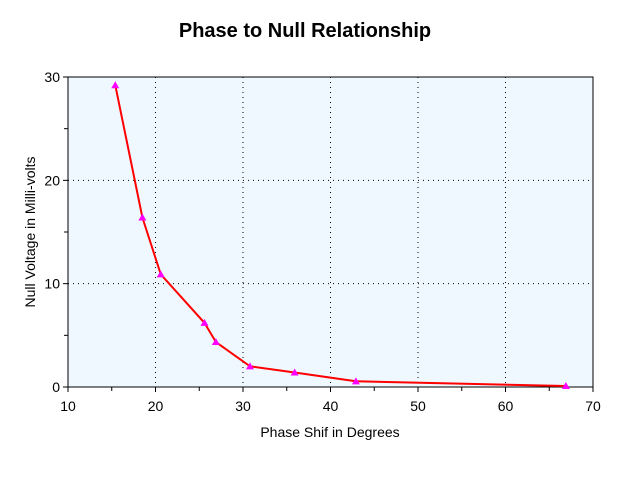  I want to click on x-tick-label: 40, so click(331, 406).